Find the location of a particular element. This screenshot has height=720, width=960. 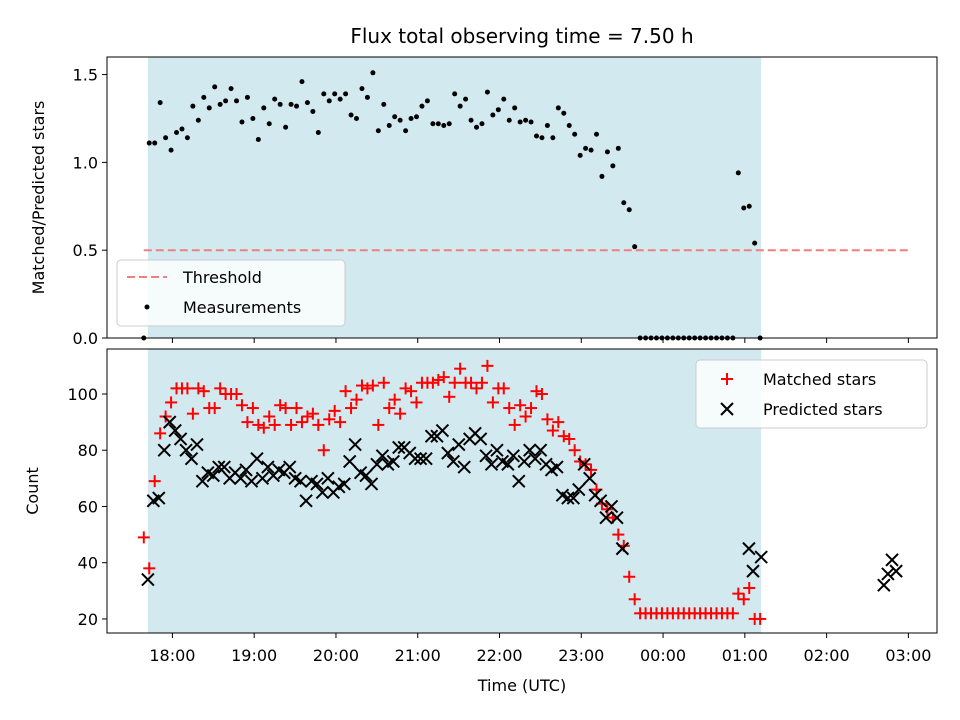

y-tick-label: 100 is located at coordinates (82, 394).